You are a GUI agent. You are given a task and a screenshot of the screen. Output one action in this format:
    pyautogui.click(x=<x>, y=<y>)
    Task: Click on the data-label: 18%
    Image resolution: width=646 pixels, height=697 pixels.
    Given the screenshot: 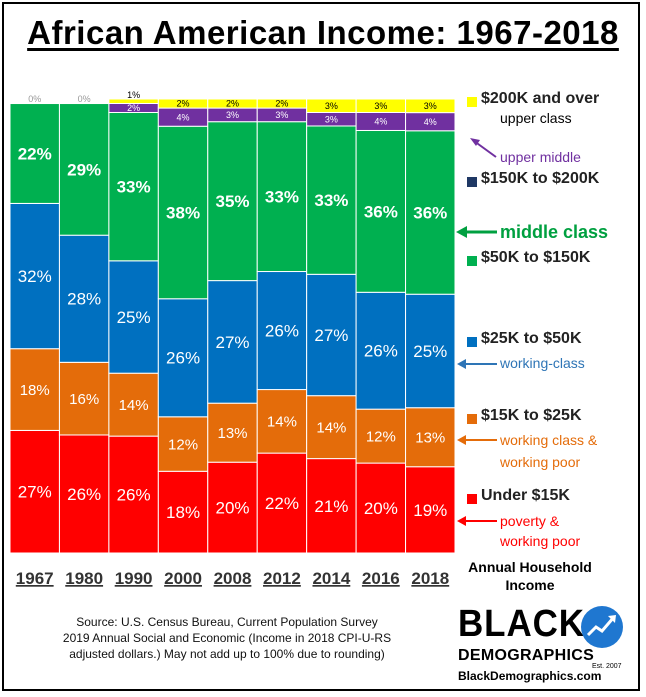 What is the action you would take?
    pyautogui.click(x=183, y=512)
    